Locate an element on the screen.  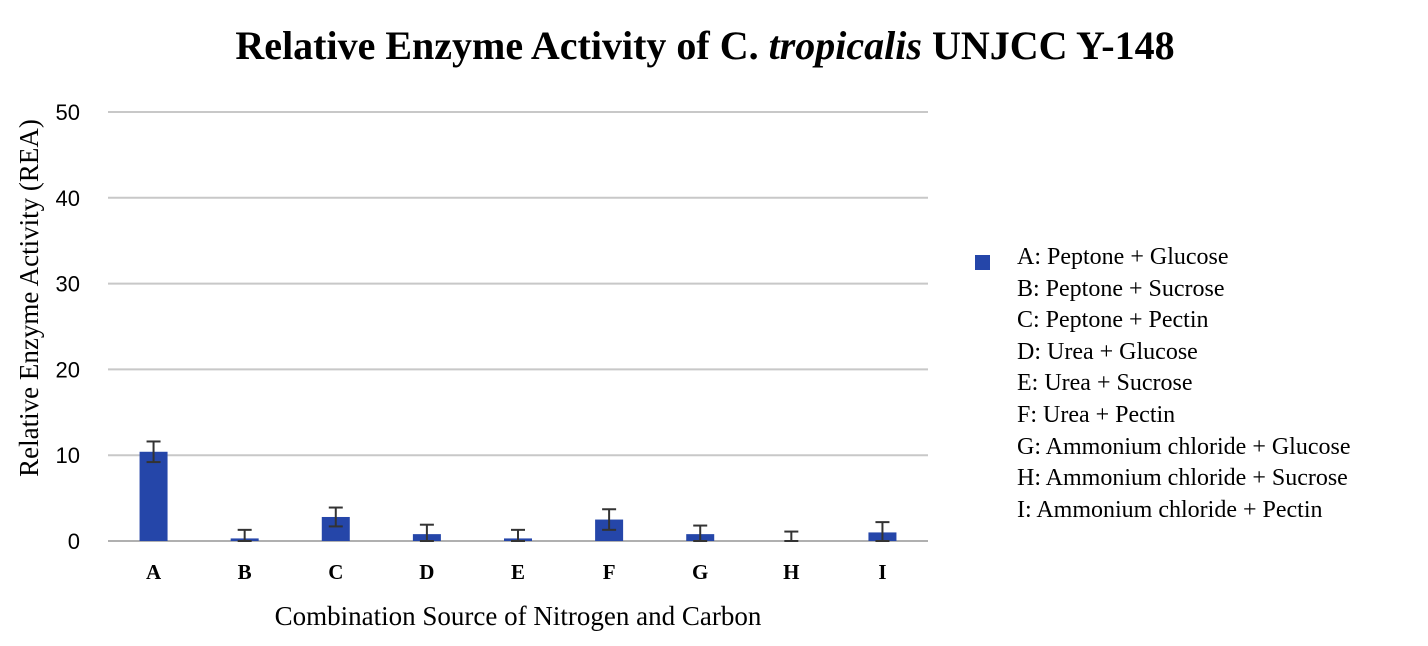
legend-item: H: Ammonium chloride + Sucrose is located at coordinates (1163, 479).